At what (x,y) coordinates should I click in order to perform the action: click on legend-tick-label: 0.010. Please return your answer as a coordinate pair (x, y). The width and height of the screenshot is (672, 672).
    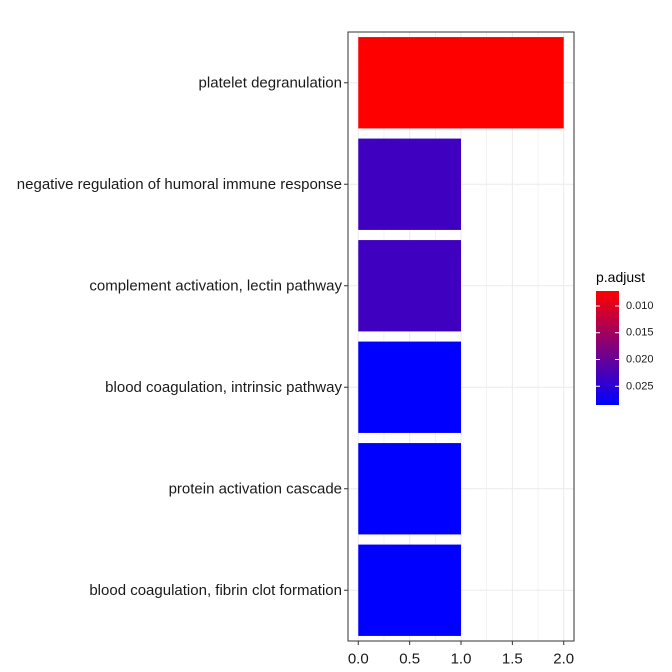
    Looking at the image, I should click on (640, 306).